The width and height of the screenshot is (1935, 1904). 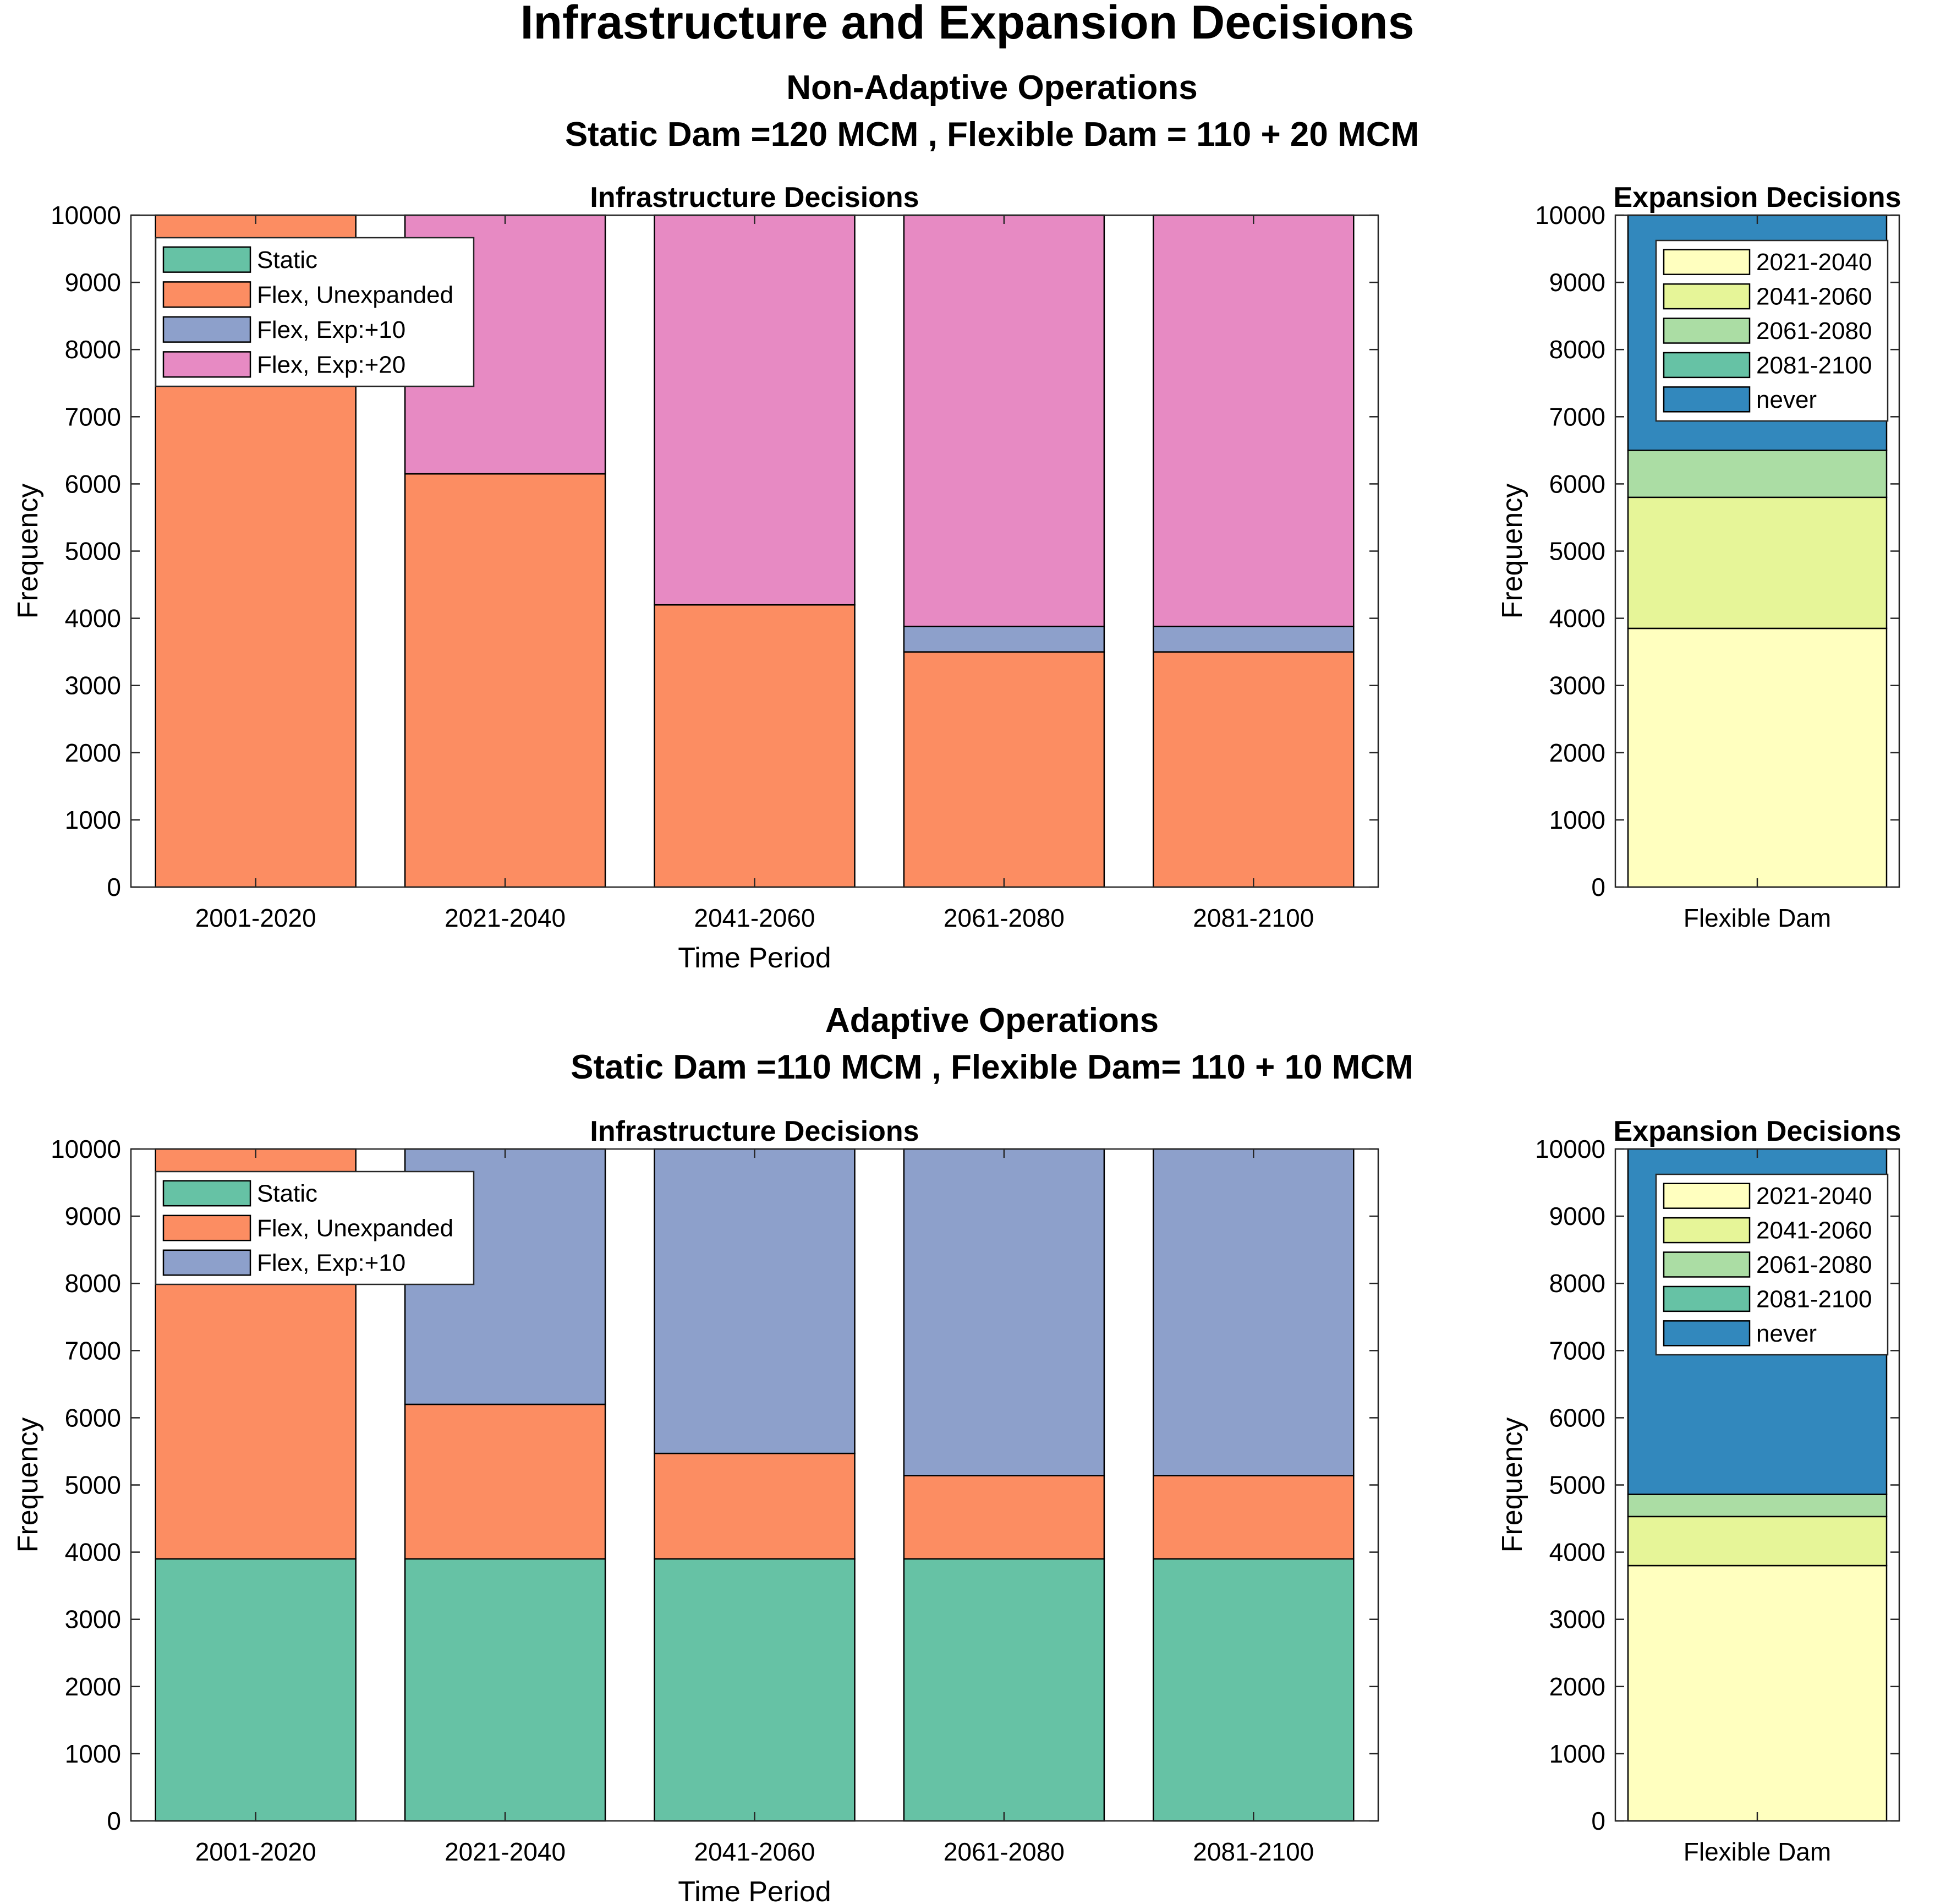 I want to click on legend-label: 2081-2100, so click(x=1814, y=1298).